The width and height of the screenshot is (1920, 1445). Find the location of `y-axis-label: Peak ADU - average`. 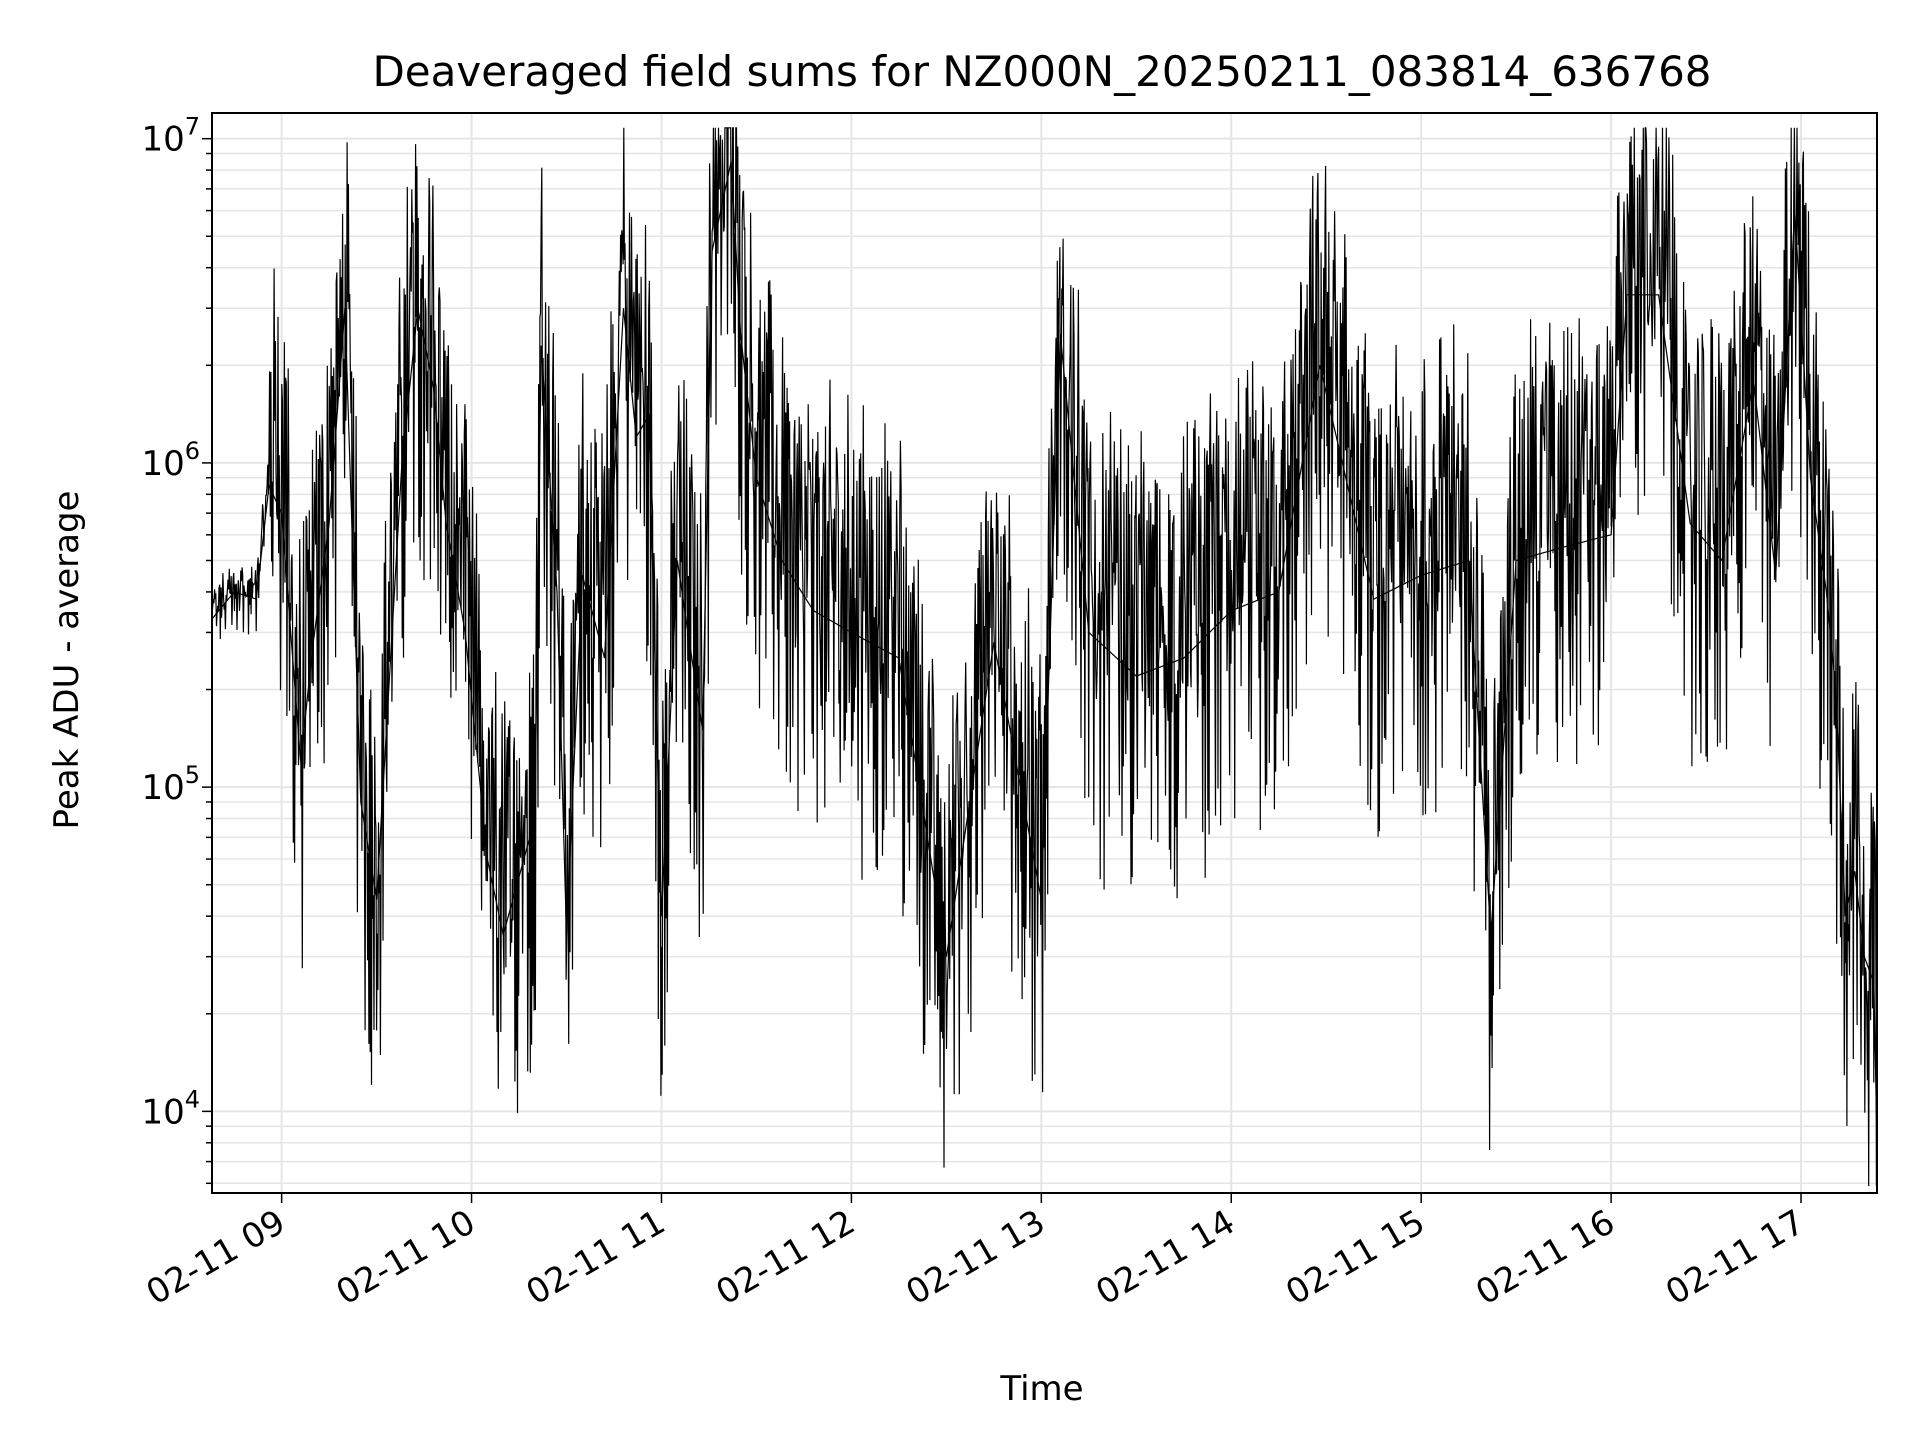

y-axis-label: Peak ADU - average is located at coordinates (67, 660).